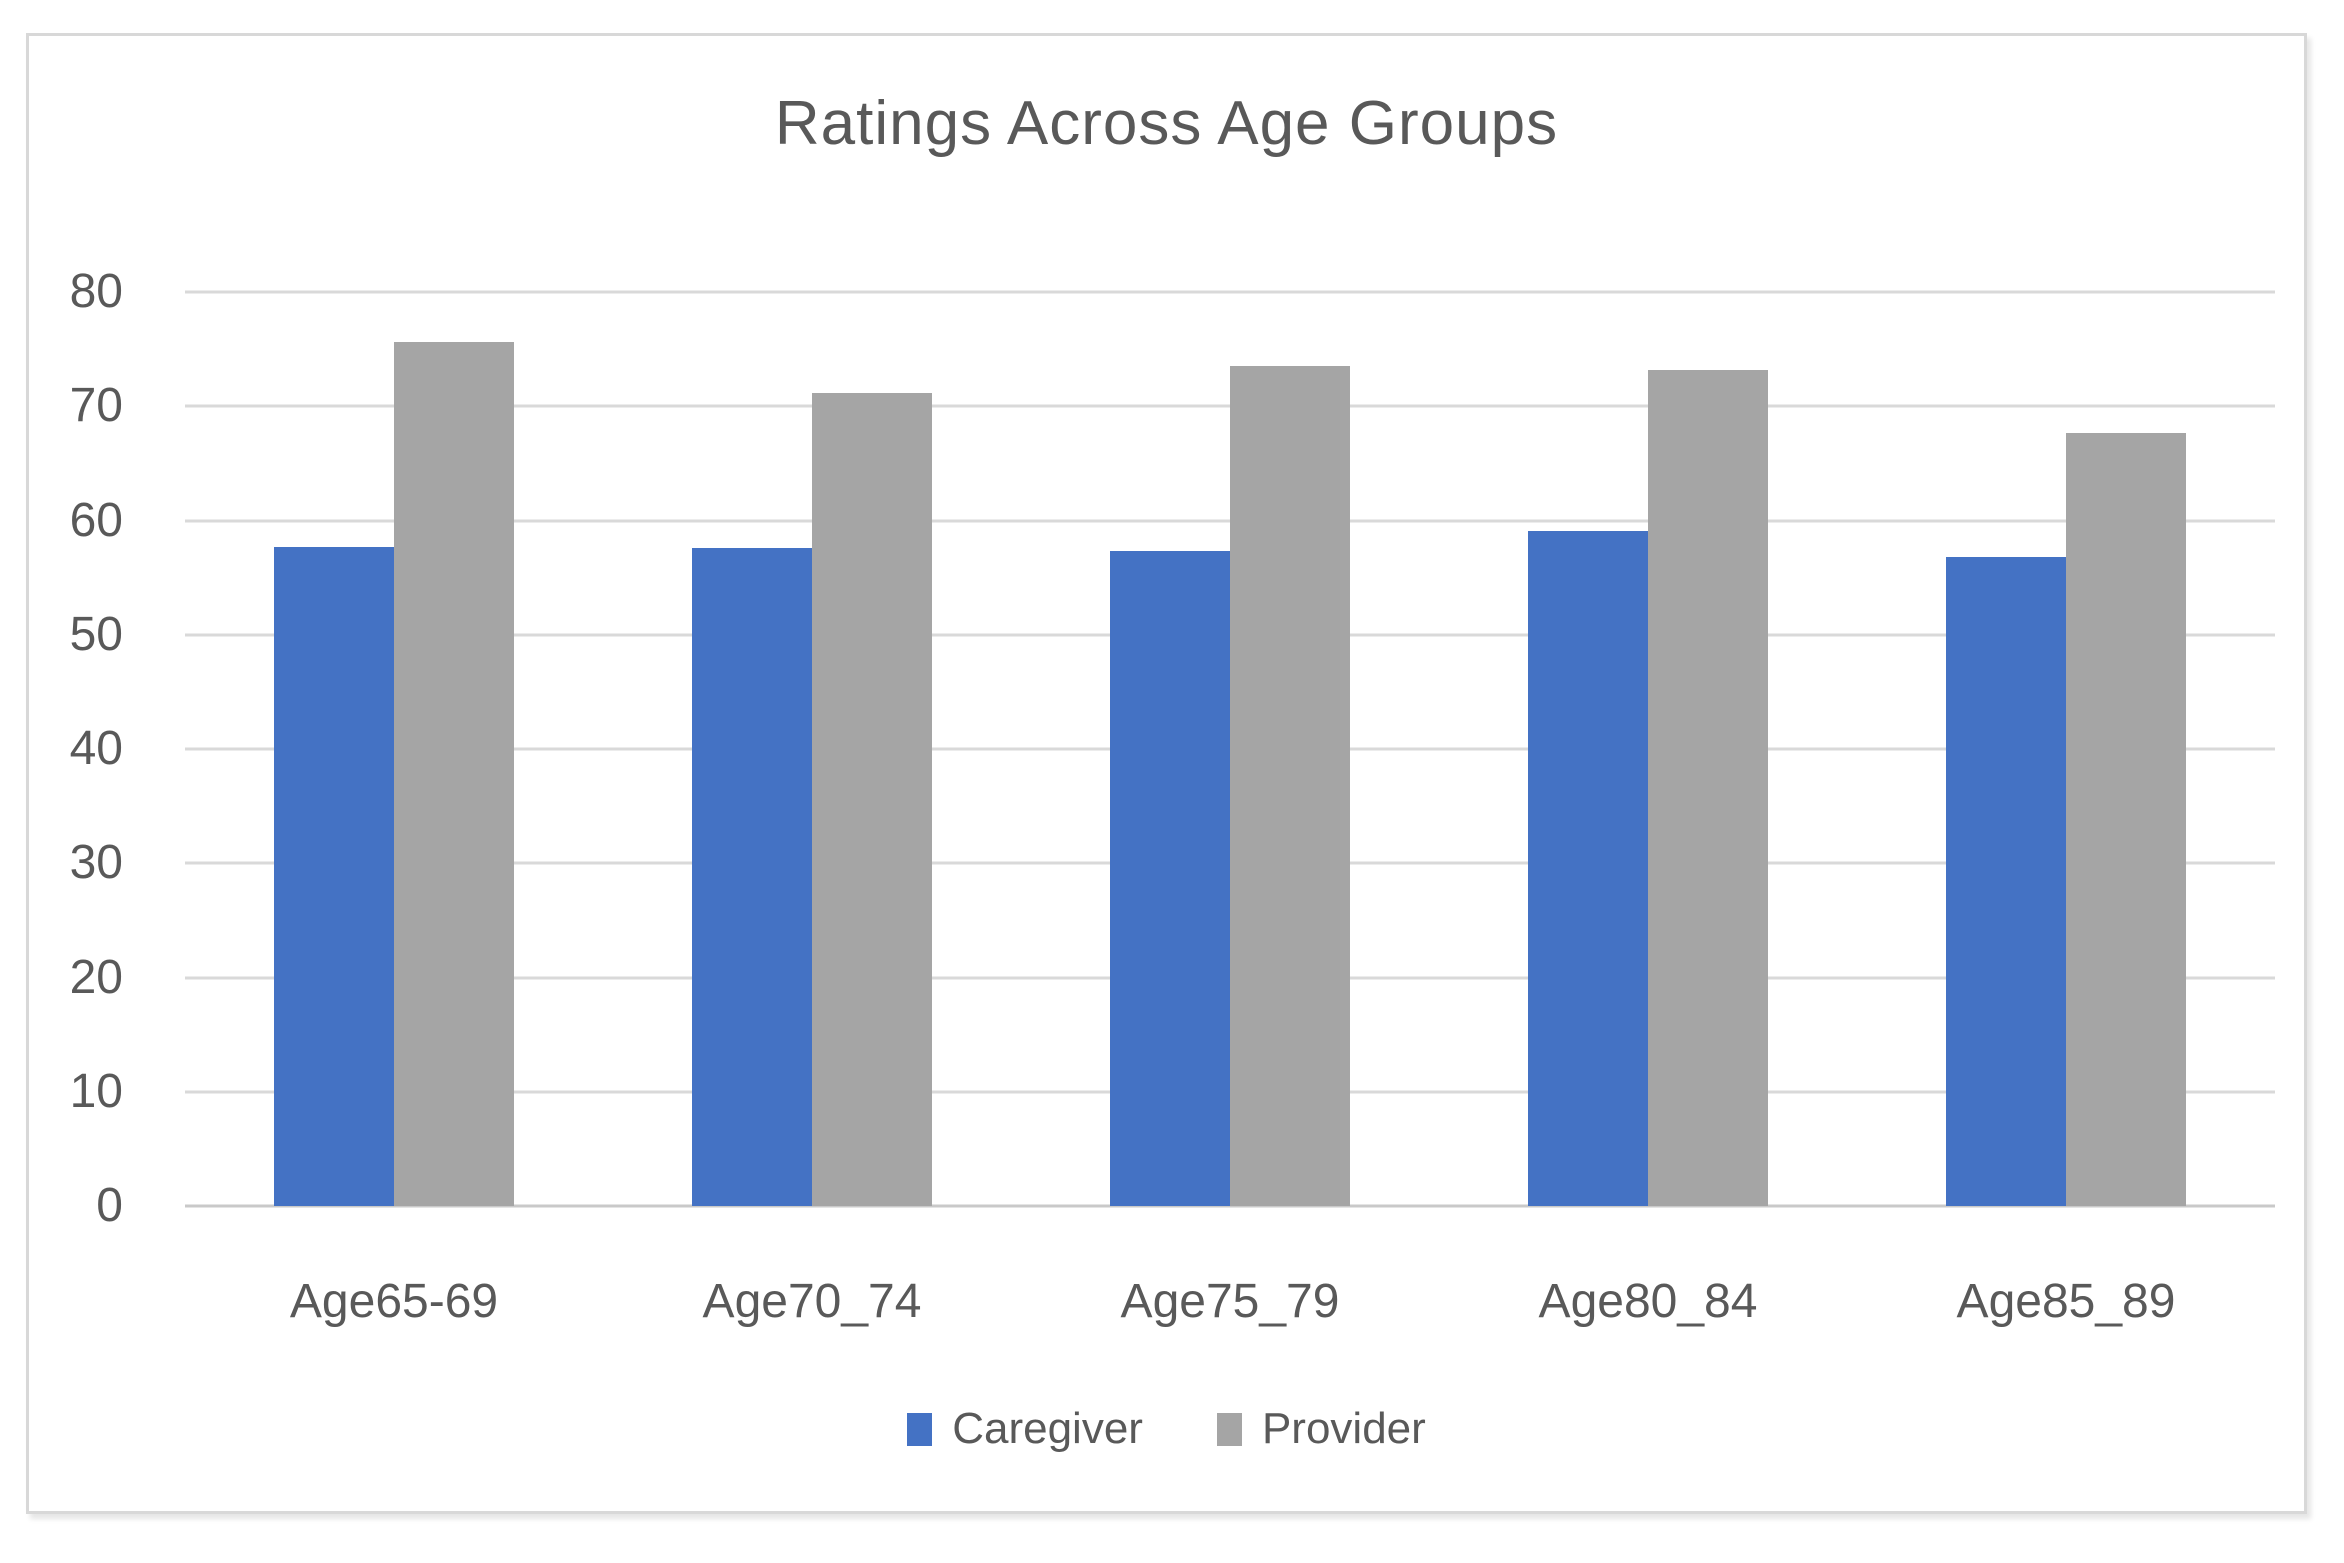 This screenshot has height=1563, width=2344. Describe the element at coordinates (96, 520) in the screenshot. I see `y-tick-label-60: 60` at that location.